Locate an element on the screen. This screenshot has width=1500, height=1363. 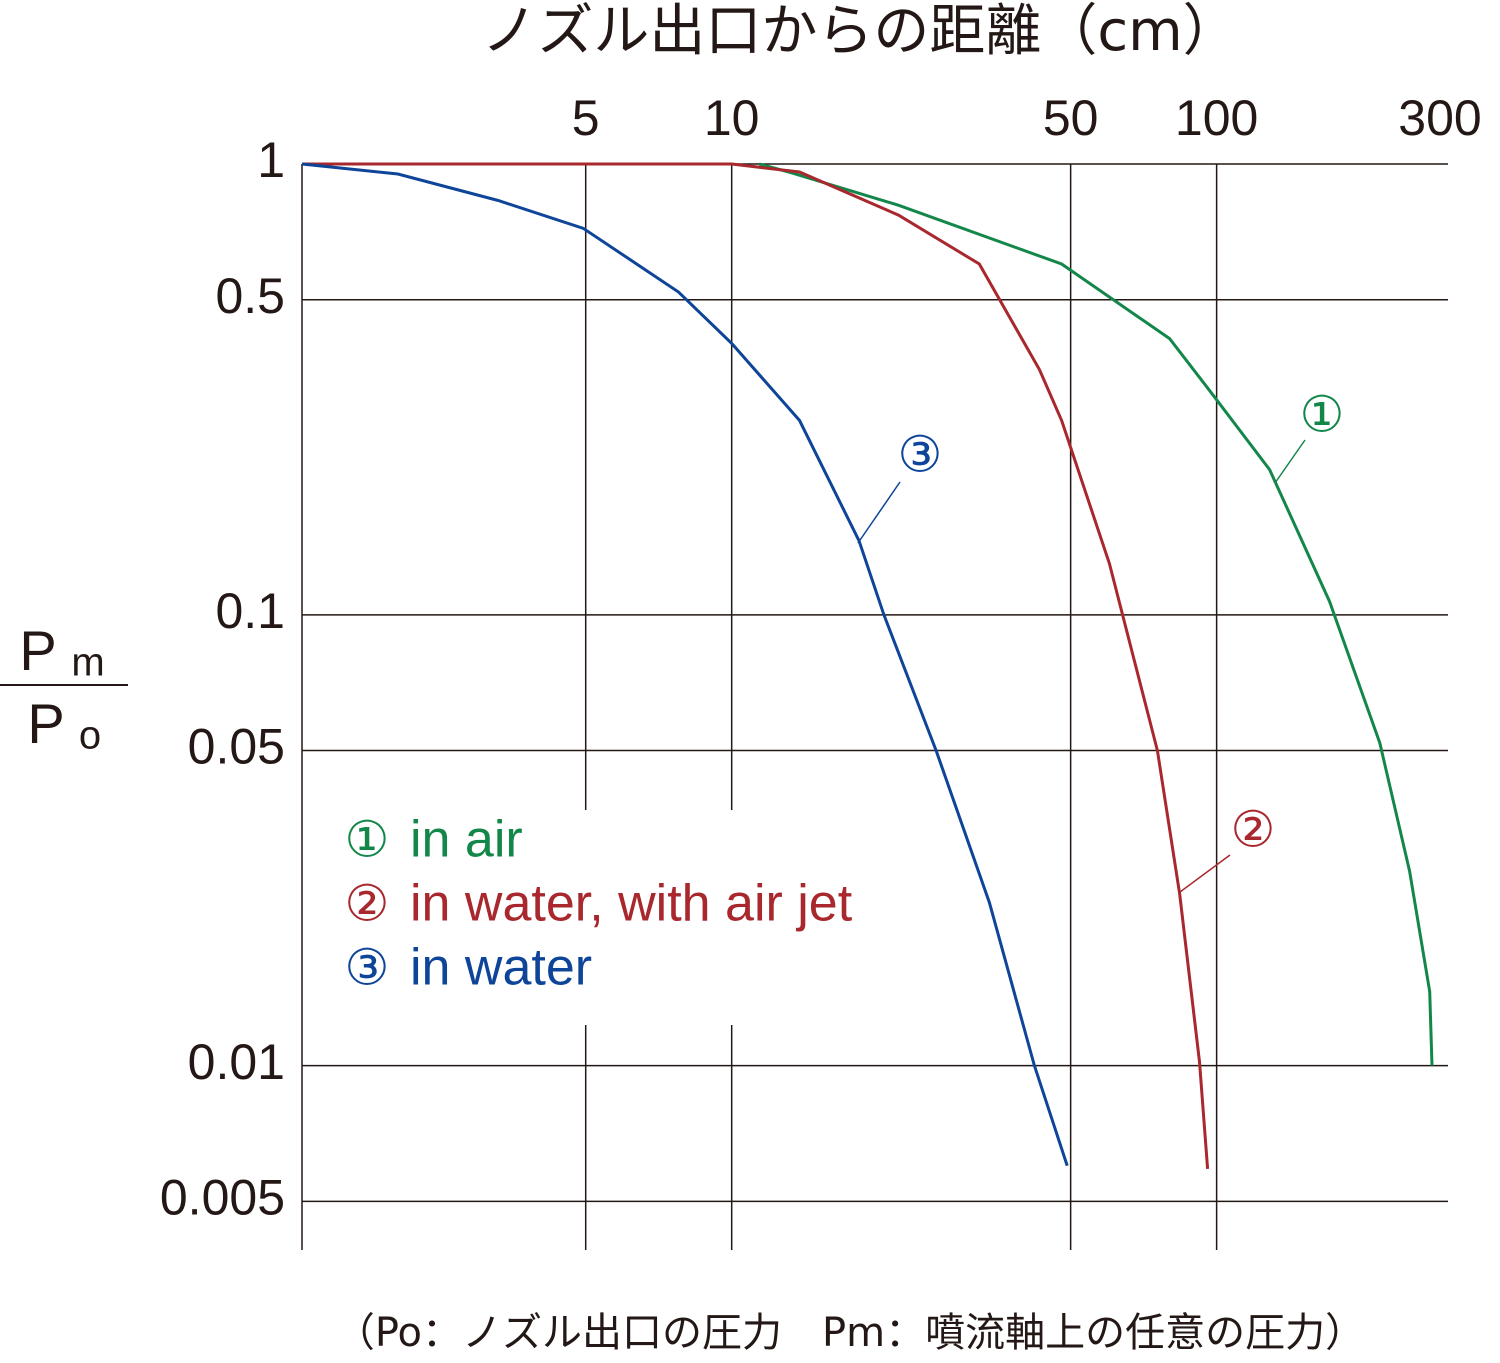
x-tick-label: 50 is located at coordinates (1071, 118).